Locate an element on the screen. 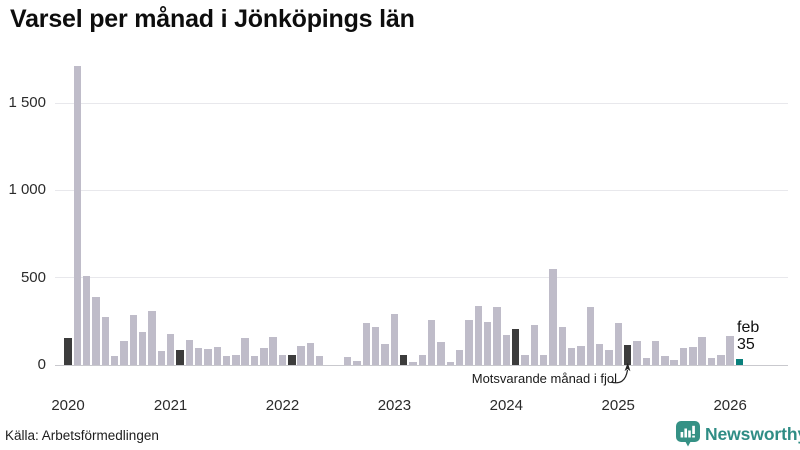  x-tick-label-2024: 2024 is located at coordinates (506, 405).